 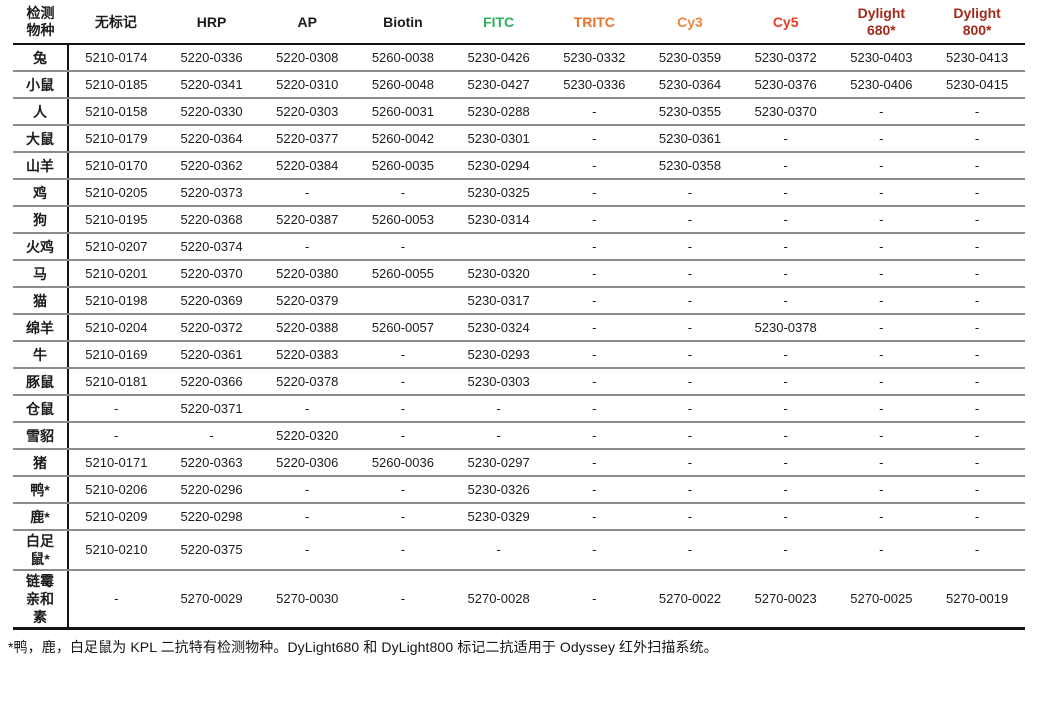 What do you see at coordinates (211, 112) in the screenshot?
I see `catalog-number-cell: 5220-0330` at bounding box center [211, 112].